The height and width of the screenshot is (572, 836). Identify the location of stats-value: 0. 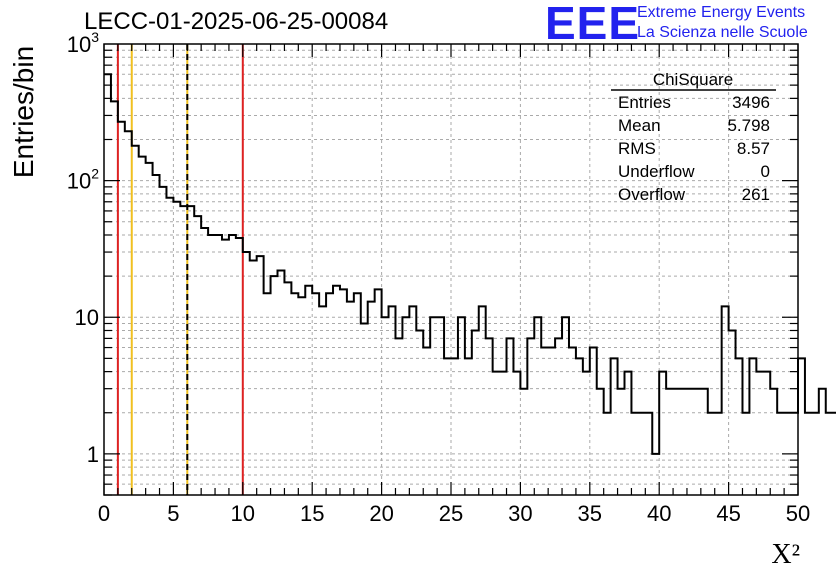
(765, 171).